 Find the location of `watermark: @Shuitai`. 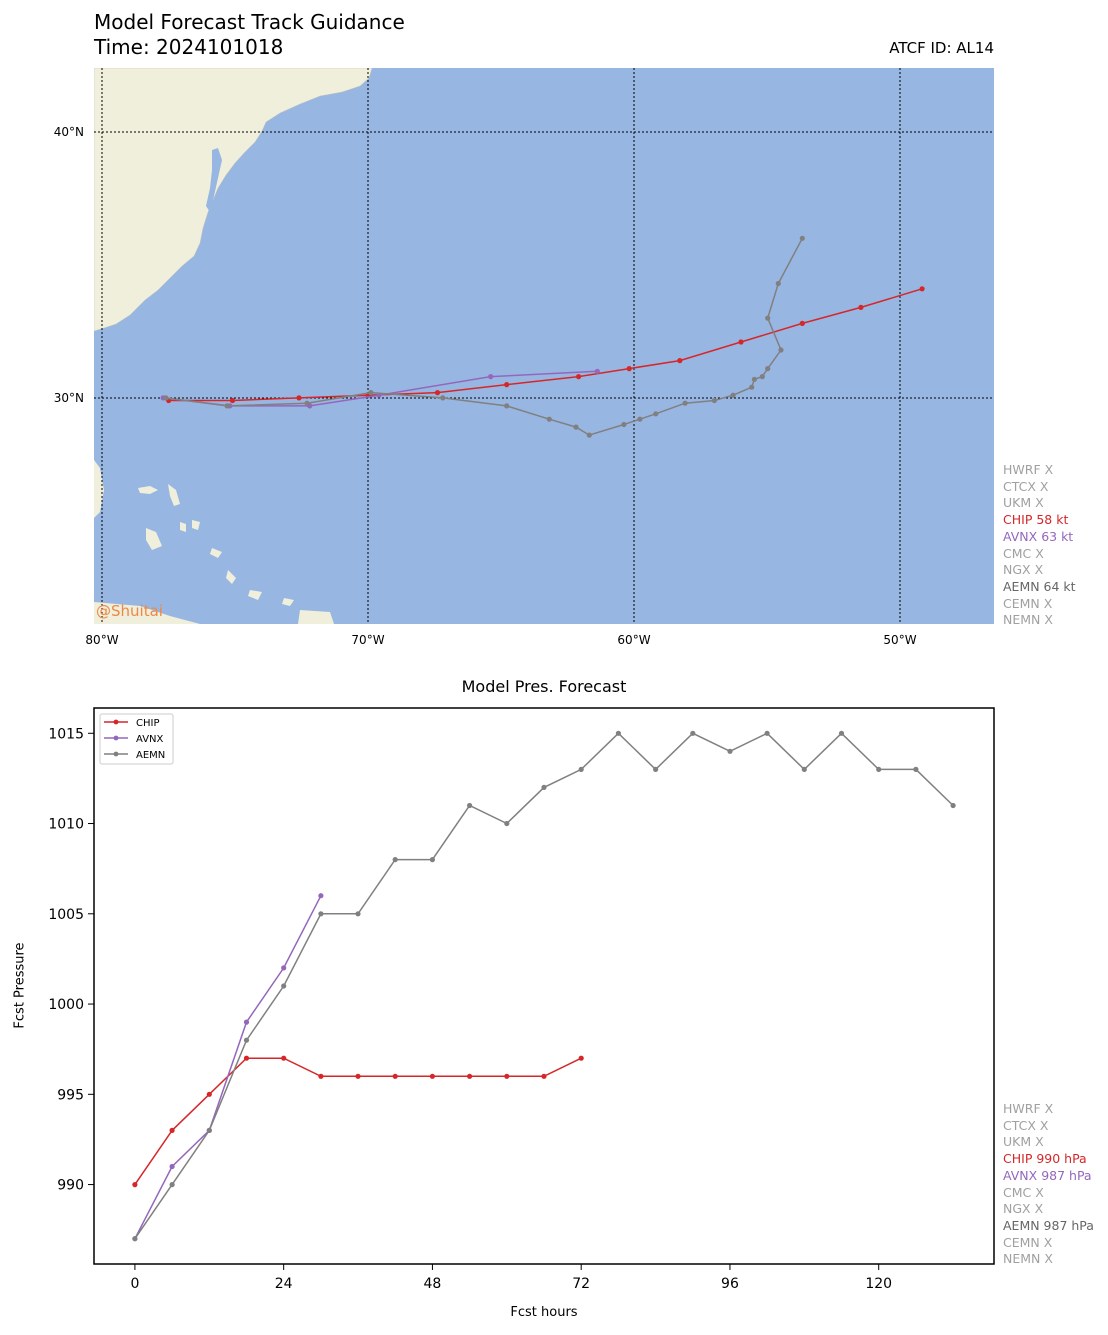

watermark: @Shuitai is located at coordinates (129, 611).